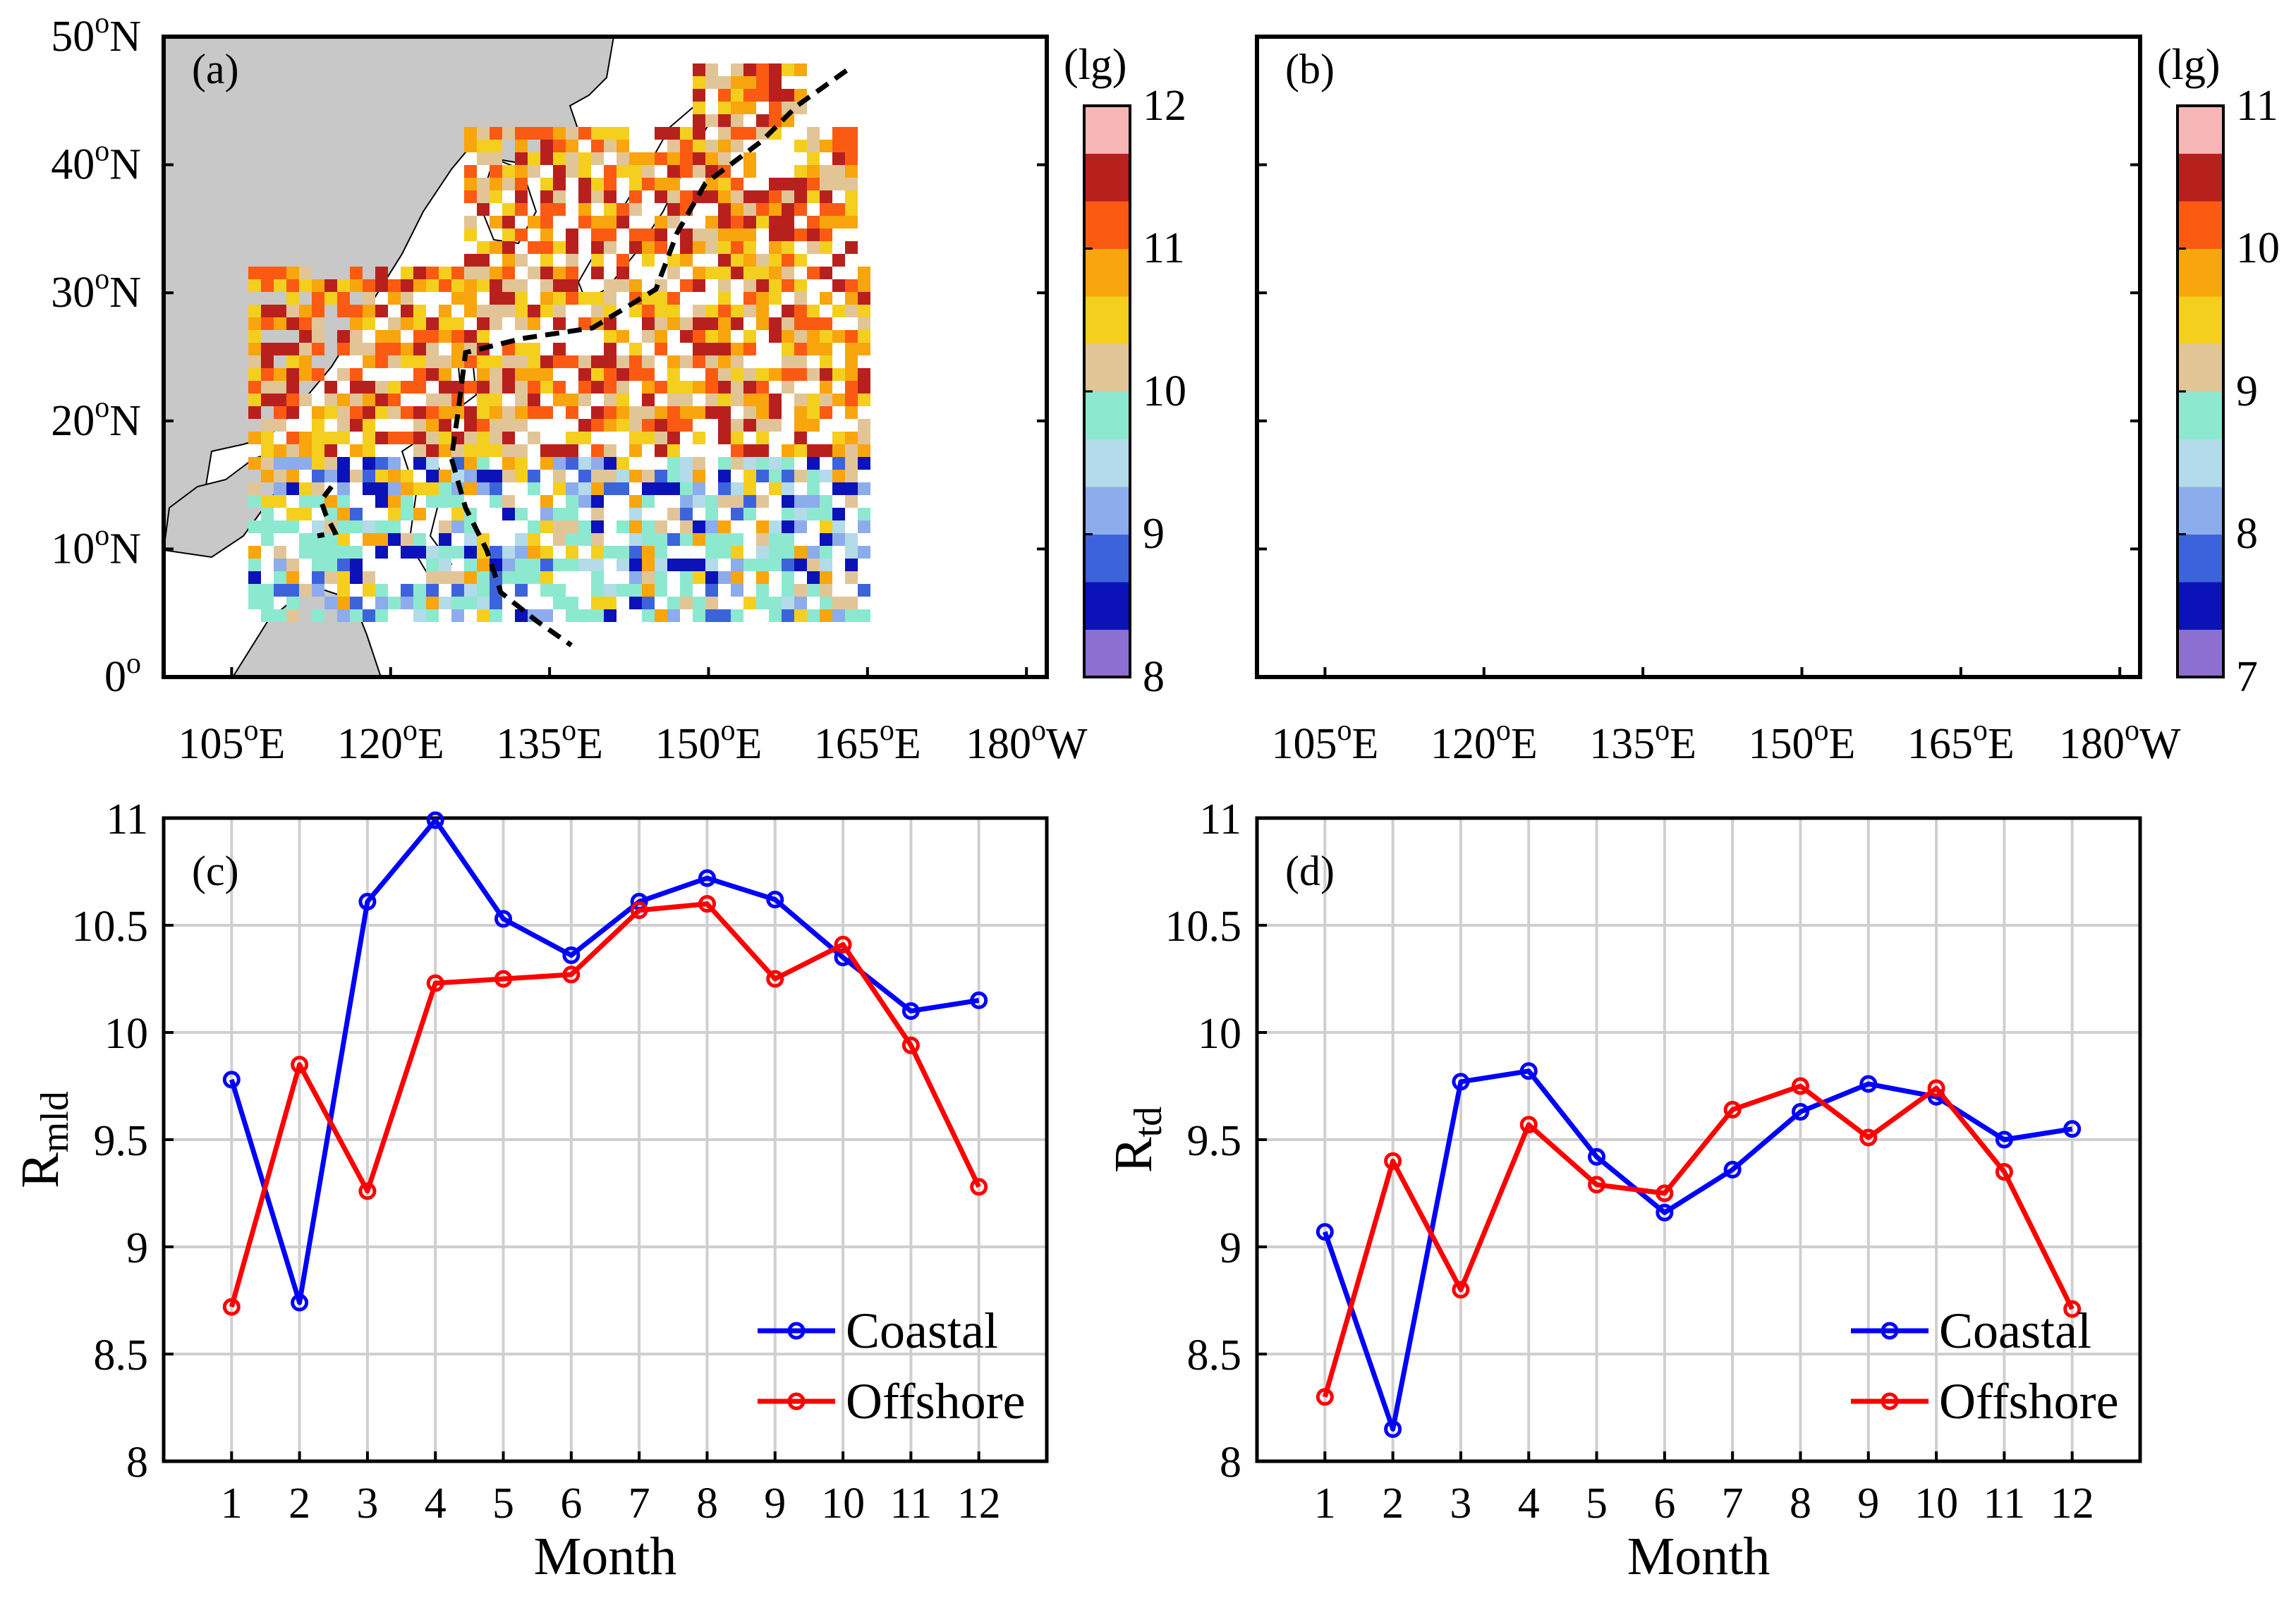  Describe the element at coordinates (1324, 741) in the screenshot. I see `map-lon-label: 105oE` at that location.